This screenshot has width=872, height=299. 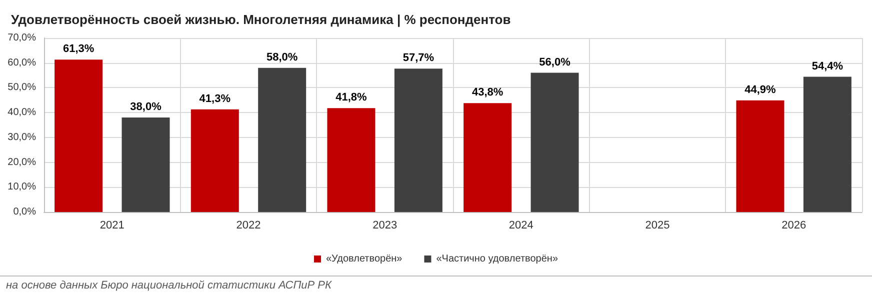 I want to click on x-tick-label: 2021, so click(x=112, y=226).